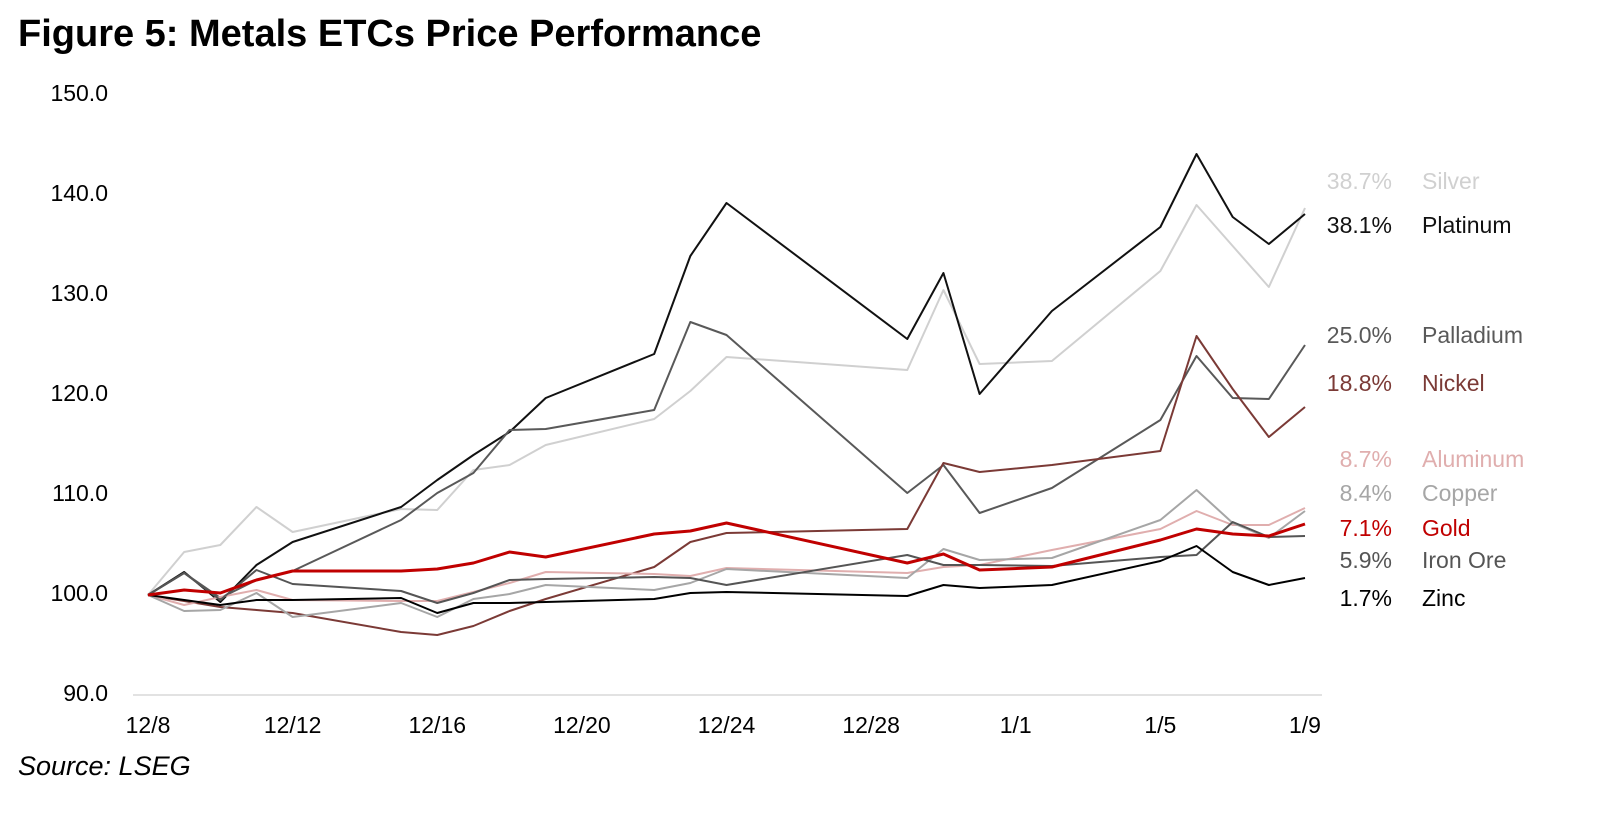  I want to click on legend-label: Aluminum, so click(1473, 459).